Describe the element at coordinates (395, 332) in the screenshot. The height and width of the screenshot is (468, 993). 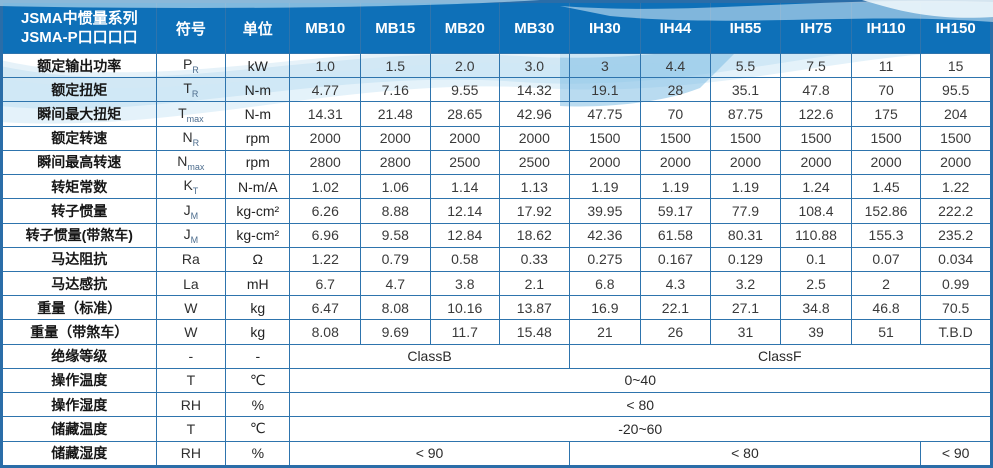
I see `value-cell: 9.69` at that location.